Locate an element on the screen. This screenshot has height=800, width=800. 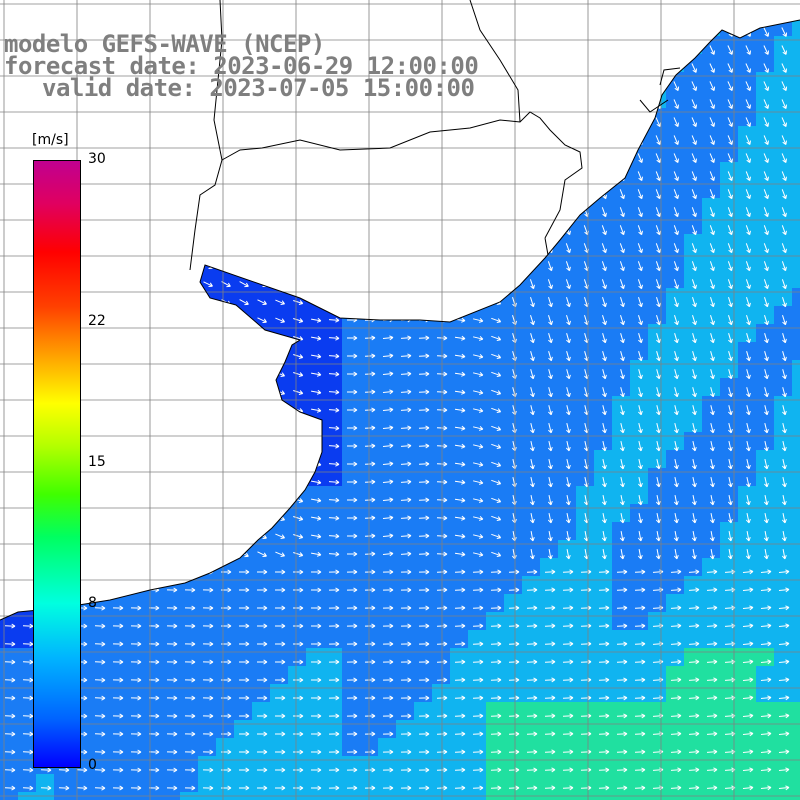
colorbar-tick-label: 0 is located at coordinates (92, 765).